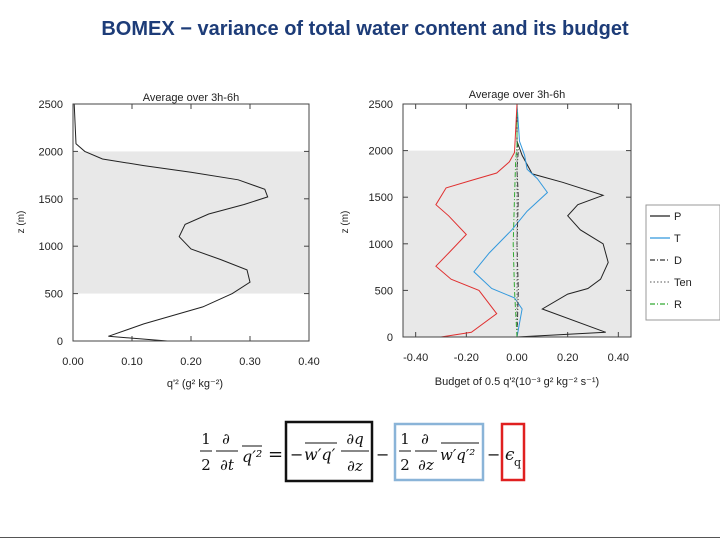  What do you see at coordinates (567, 358) in the screenshot?
I see `right-xtick-label-3: 0.20` at bounding box center [567, 358].